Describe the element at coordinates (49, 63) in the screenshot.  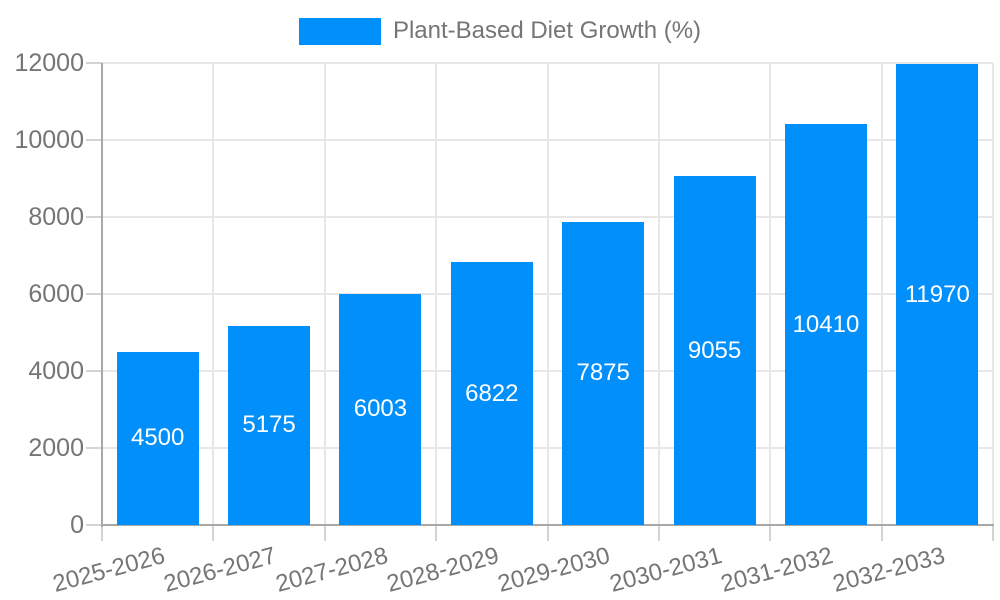
I see `y-axis-label: 12000` at that location.